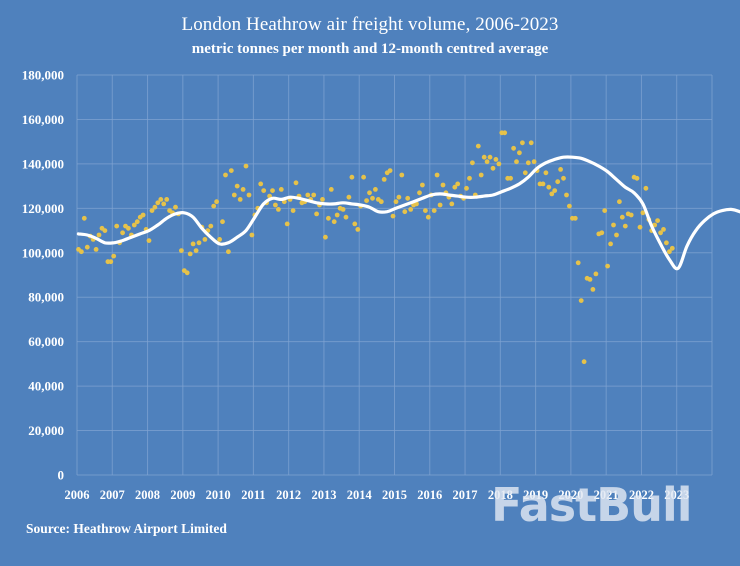 This screenshot has width=740, height=566. What do you see at coordinates (43, 75) in the screenshot?
I see `y-tick-label: 180,000` at bounding box center [43, 75].